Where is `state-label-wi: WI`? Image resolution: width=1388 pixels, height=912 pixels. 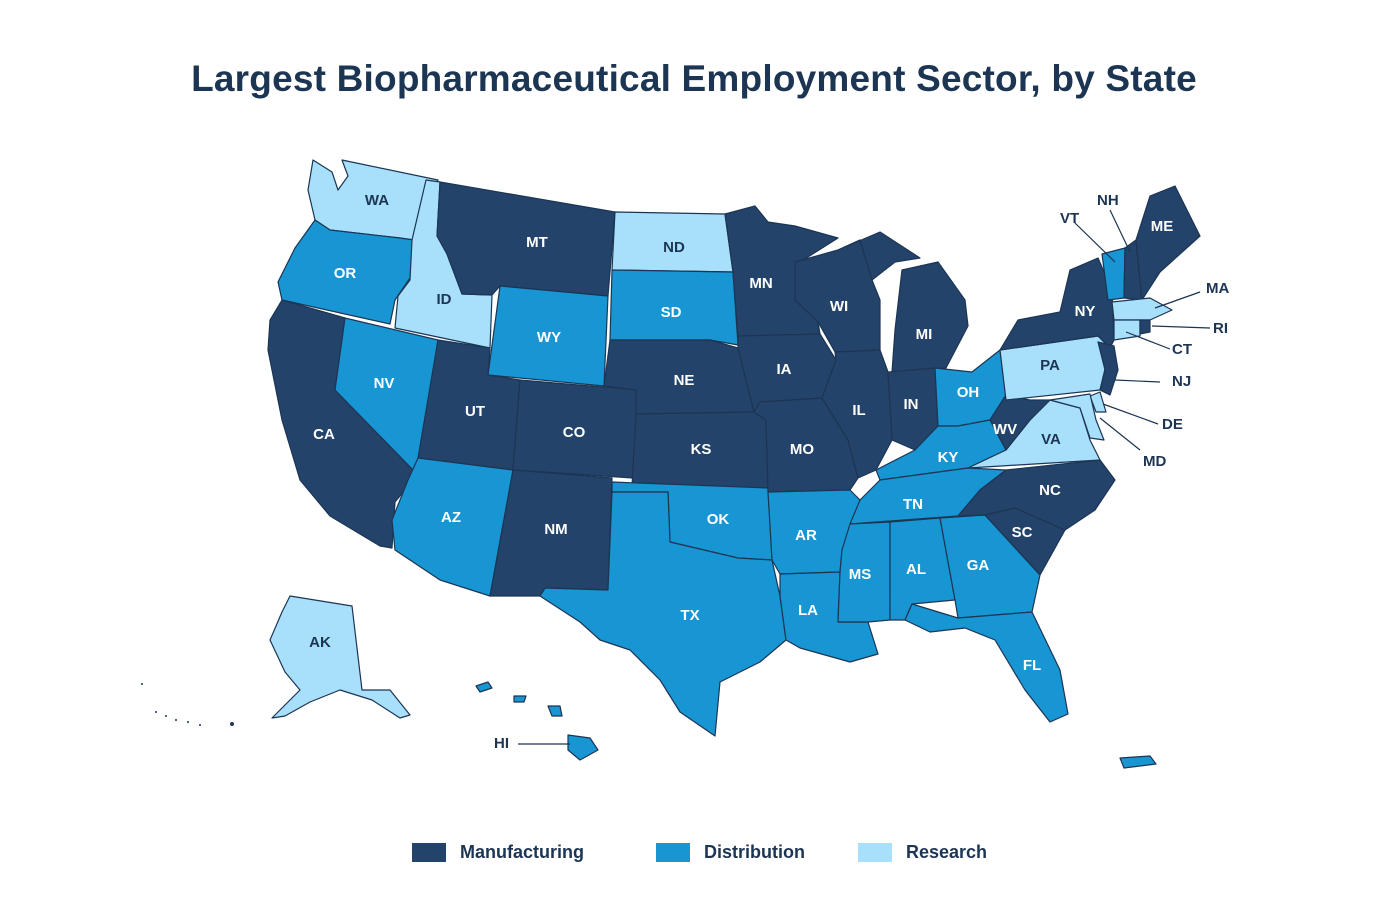
state-label-wi: WI is located at coordinates (839, 306).